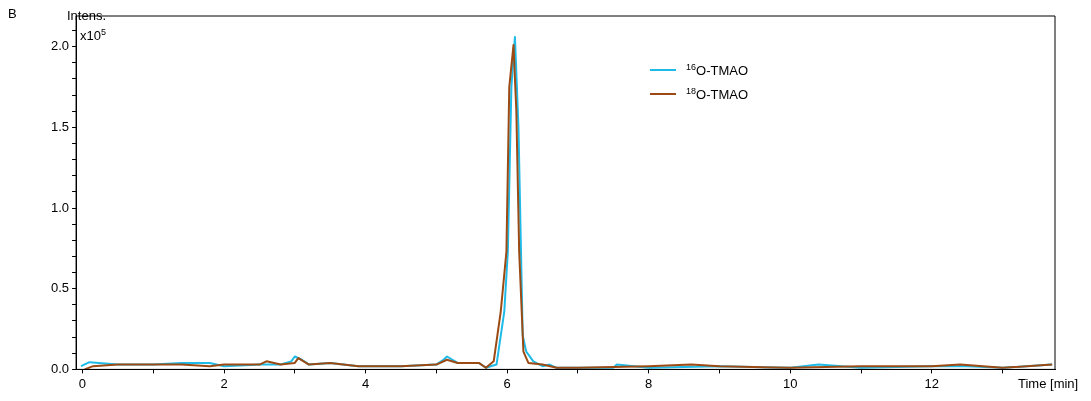 The height and width of the screenshot is (401, 1091). I want to click on x-tick-label: 10, so click(790, 383).